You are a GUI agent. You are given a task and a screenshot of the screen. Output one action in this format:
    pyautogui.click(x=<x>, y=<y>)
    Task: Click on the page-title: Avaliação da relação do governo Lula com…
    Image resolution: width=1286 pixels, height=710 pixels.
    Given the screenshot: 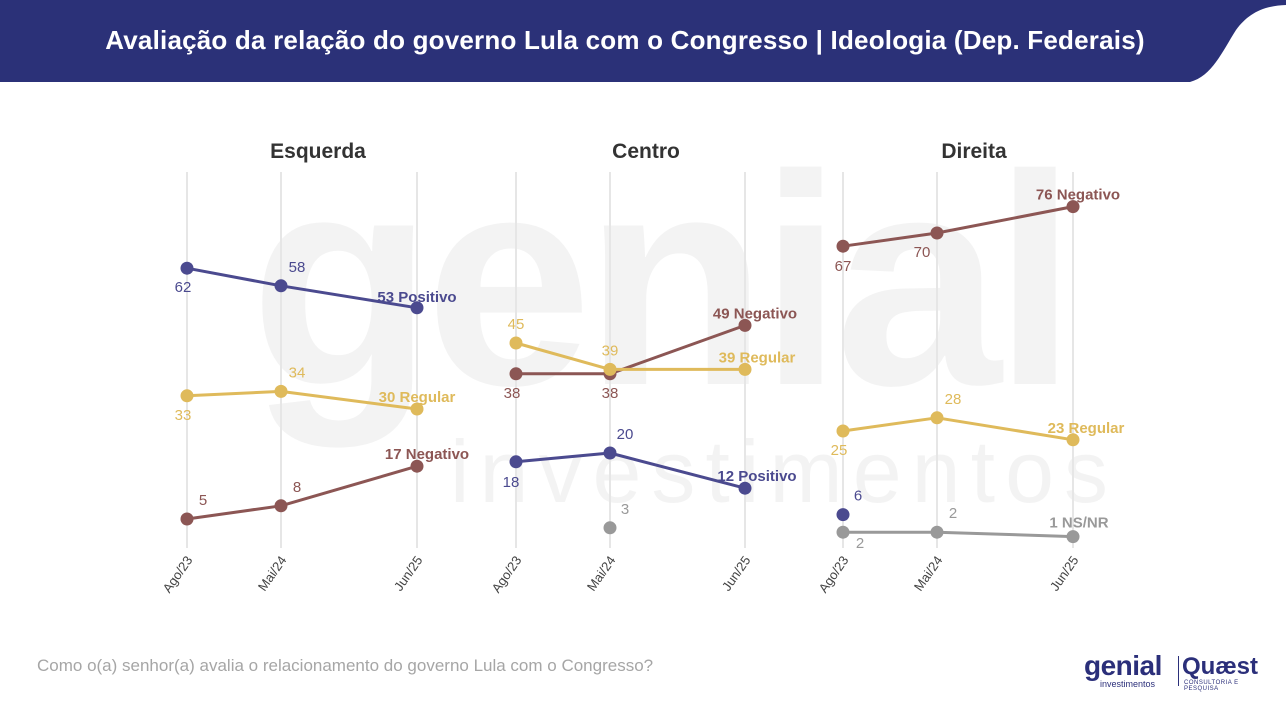 What is the action you would take?
    pyautogui.click(x=625, y=39)
    